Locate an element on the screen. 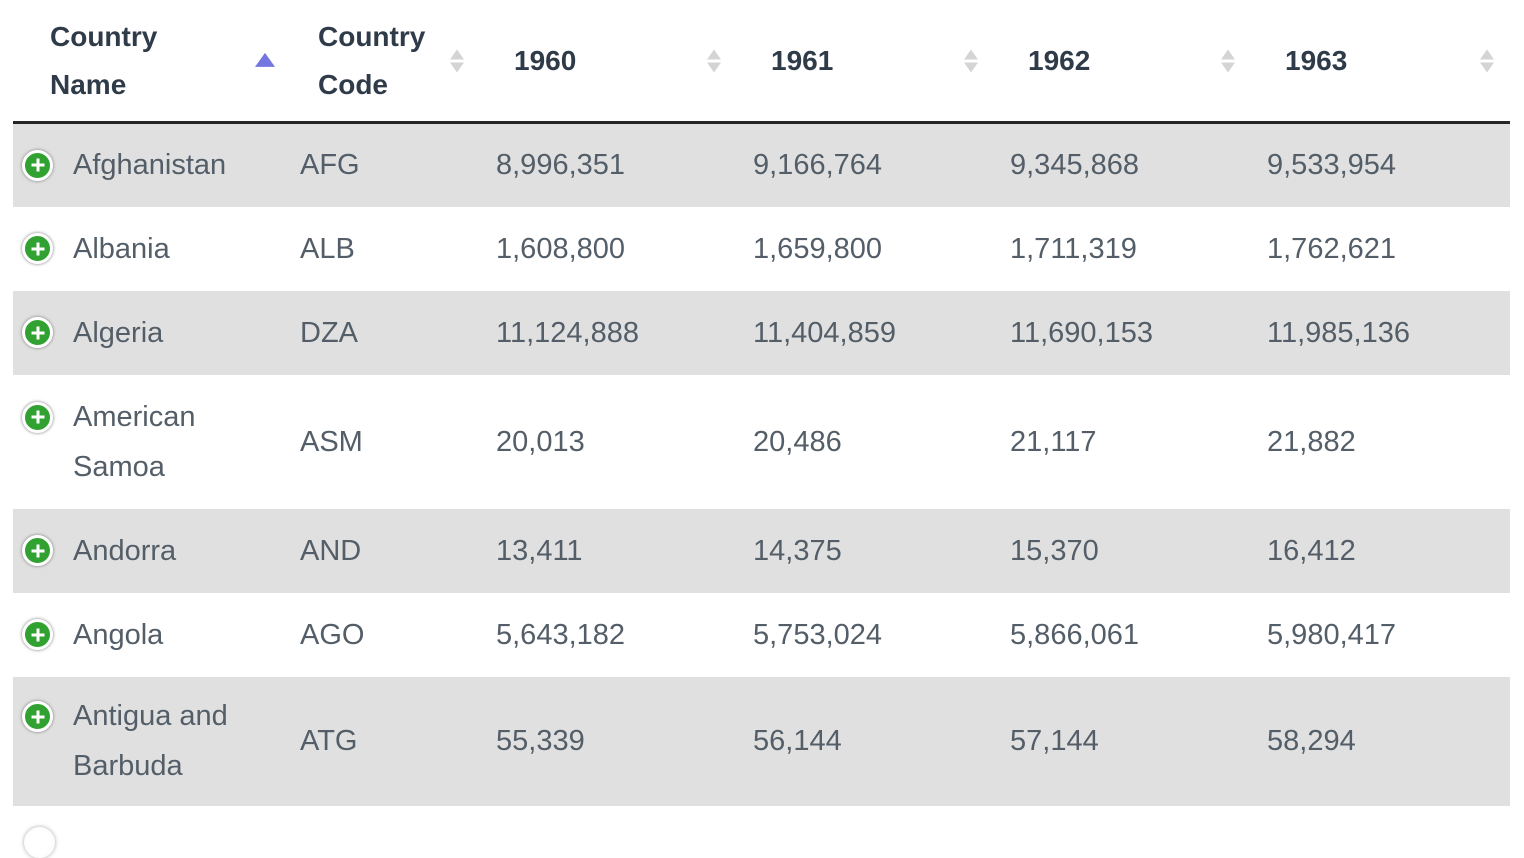  country-name: Algeria is located at coordinates (118, 332).